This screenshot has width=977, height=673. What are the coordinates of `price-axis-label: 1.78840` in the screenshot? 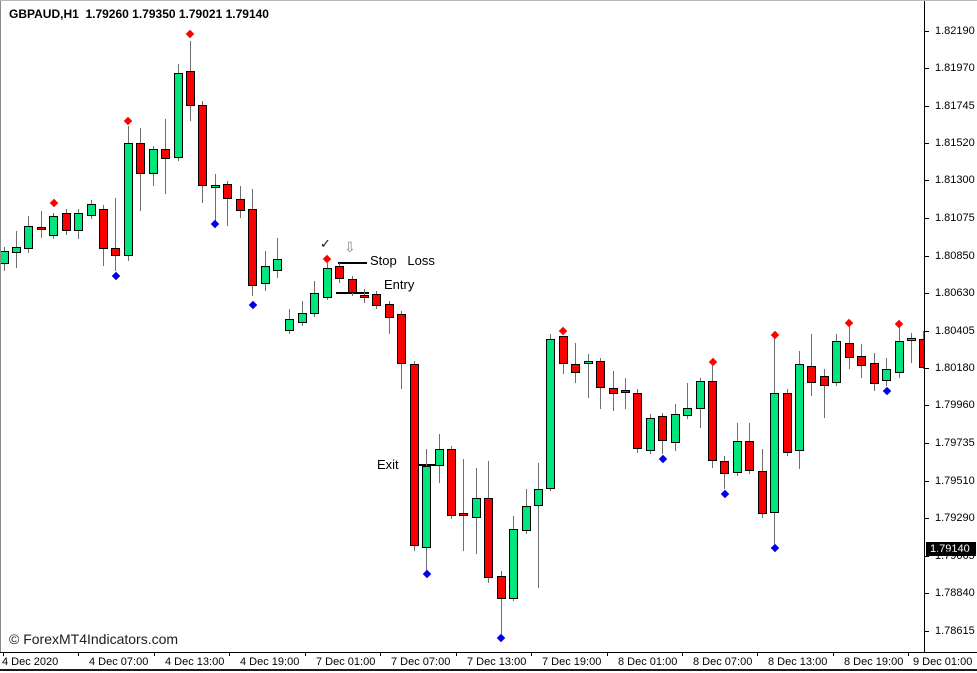 It's located at (955, 593).